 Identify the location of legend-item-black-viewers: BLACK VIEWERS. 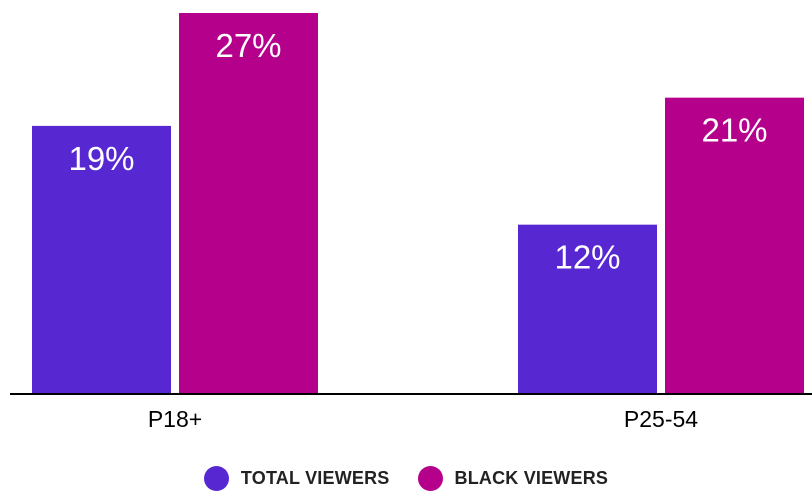
(513, 478).